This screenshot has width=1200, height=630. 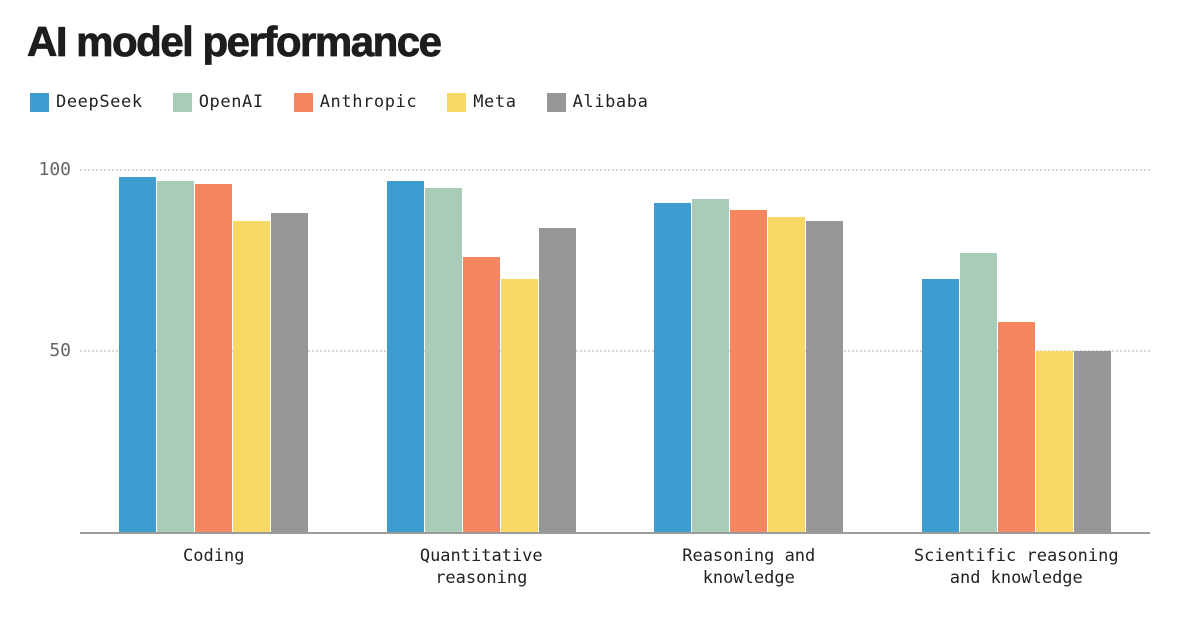 I want to click on chart-legend: DeepSeek OpenAI Anthropic Meta Alibaba, so click(x=339, y=102).